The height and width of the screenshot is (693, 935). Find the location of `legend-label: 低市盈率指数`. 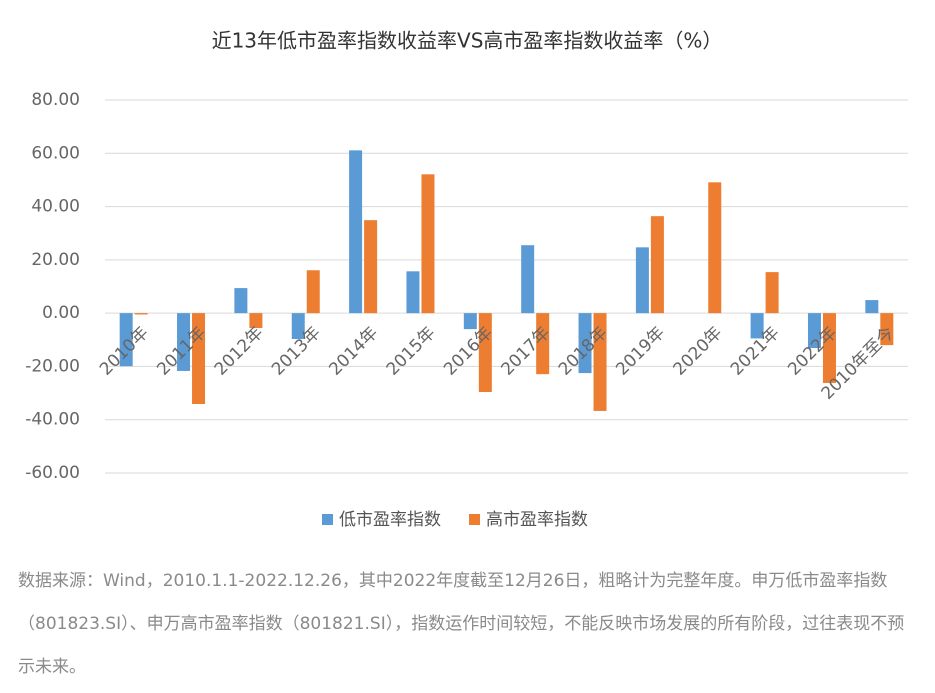

legend-label: 低市盈率指数 is located at coordinates (390, 520).